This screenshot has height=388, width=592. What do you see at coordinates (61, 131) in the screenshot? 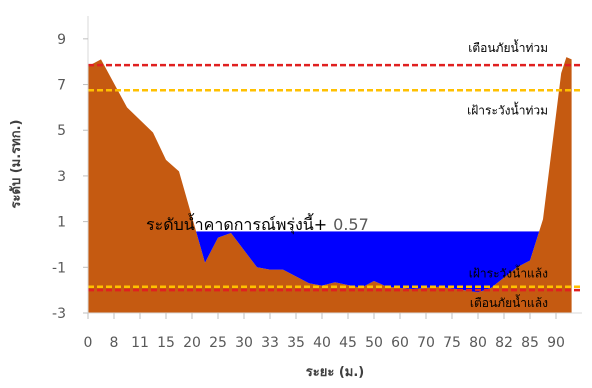
I see `y-tick-label: 5` at bounding box center [61, 131].